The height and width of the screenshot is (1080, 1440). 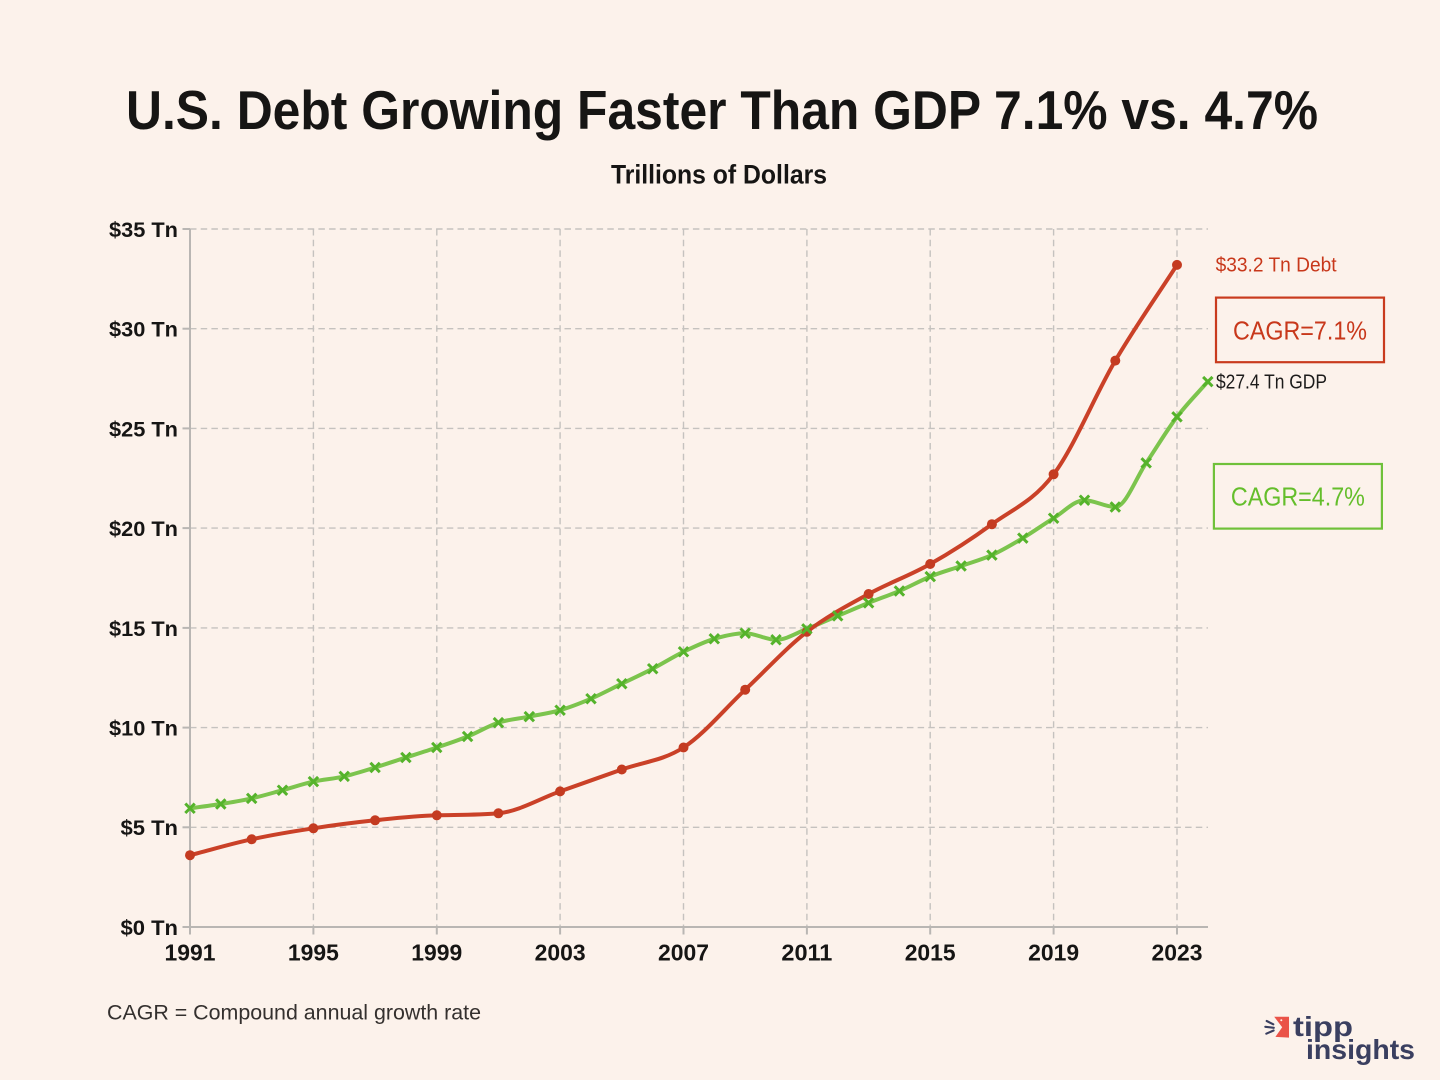 I want to click on svg-text: $0 Tn, so click(x=150, y=928).